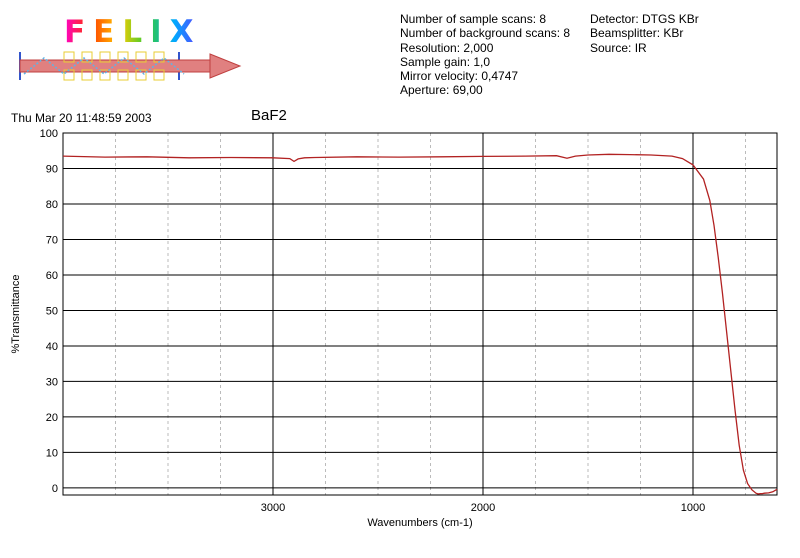  Describe the element at coordinates (52, 418) in the screenshot. I see `y-tick-label: 20` at that location.